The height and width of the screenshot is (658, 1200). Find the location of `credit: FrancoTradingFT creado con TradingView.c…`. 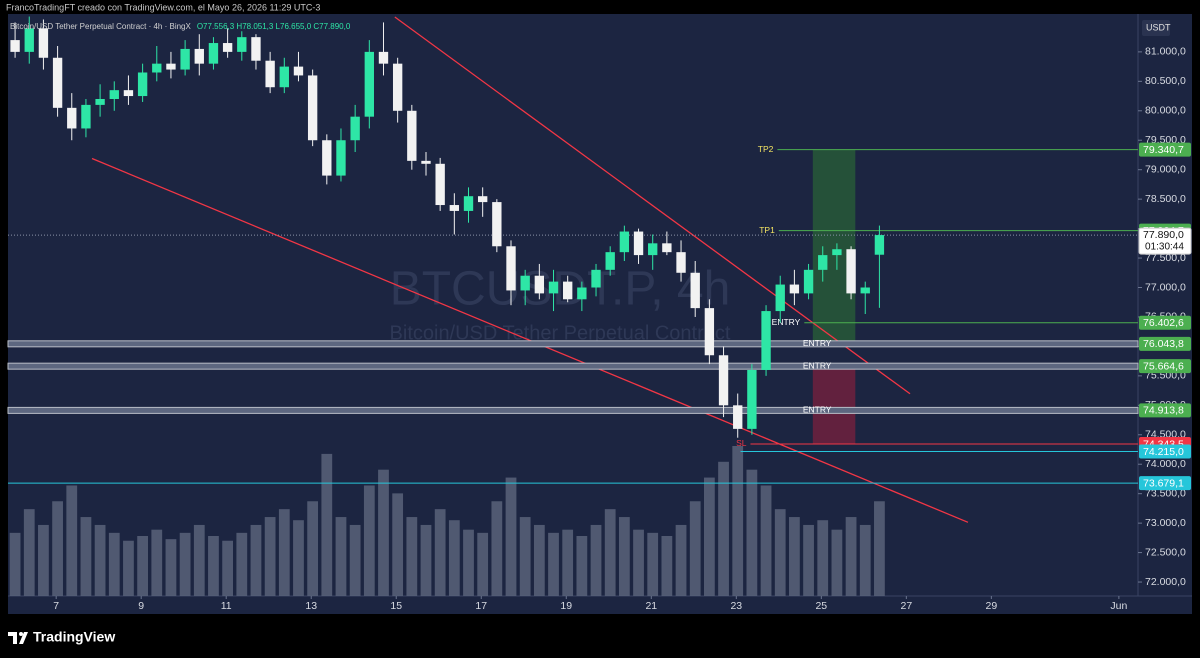

credit: FrancoTradingFT creado con TradingView.c… is located at coordinates (163, 7).